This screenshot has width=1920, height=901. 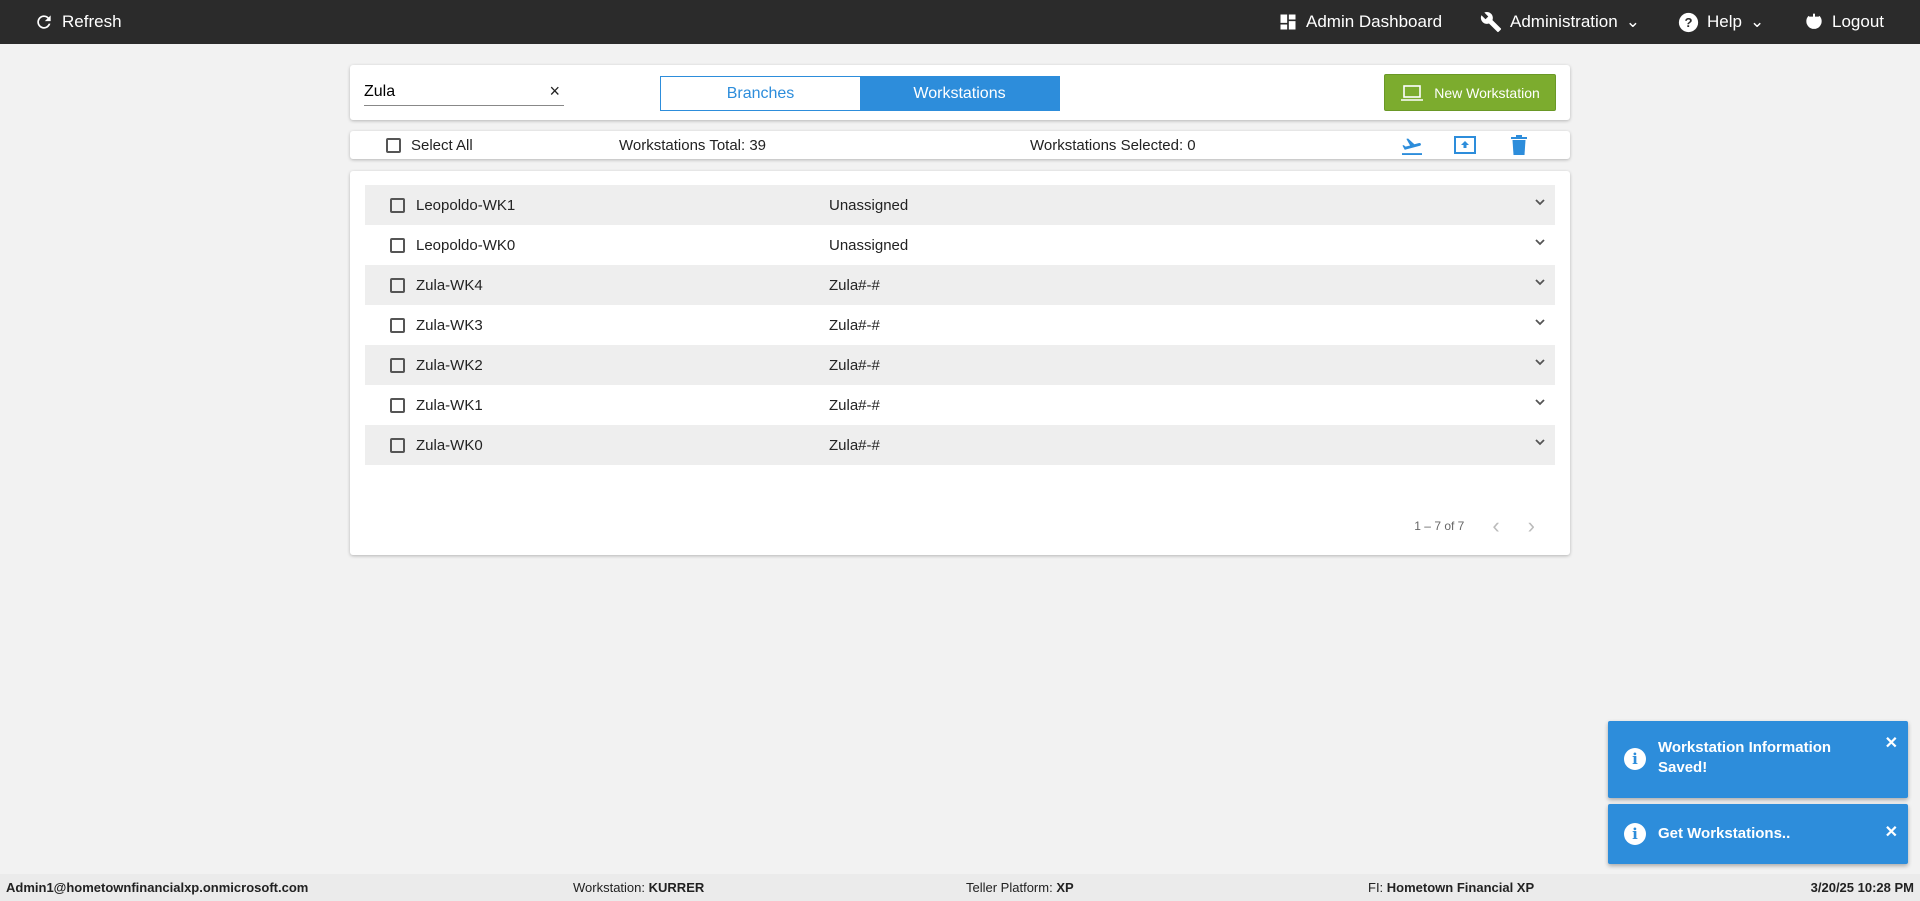 What do you see at coordinates (442, 145) in the screenshot?
I see `select-all-label: Select All` at bounding box center [442, 145].